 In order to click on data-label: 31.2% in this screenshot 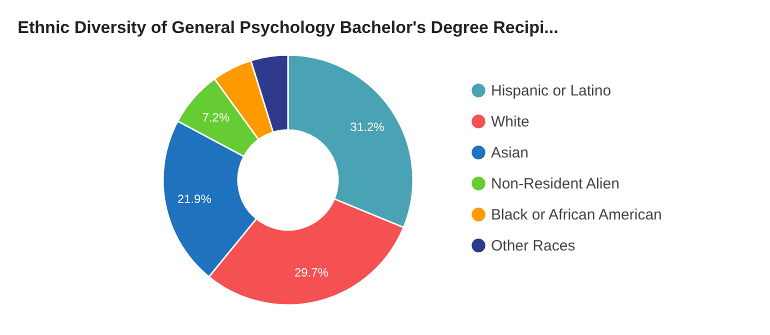, I will do `click(367, 127)`.